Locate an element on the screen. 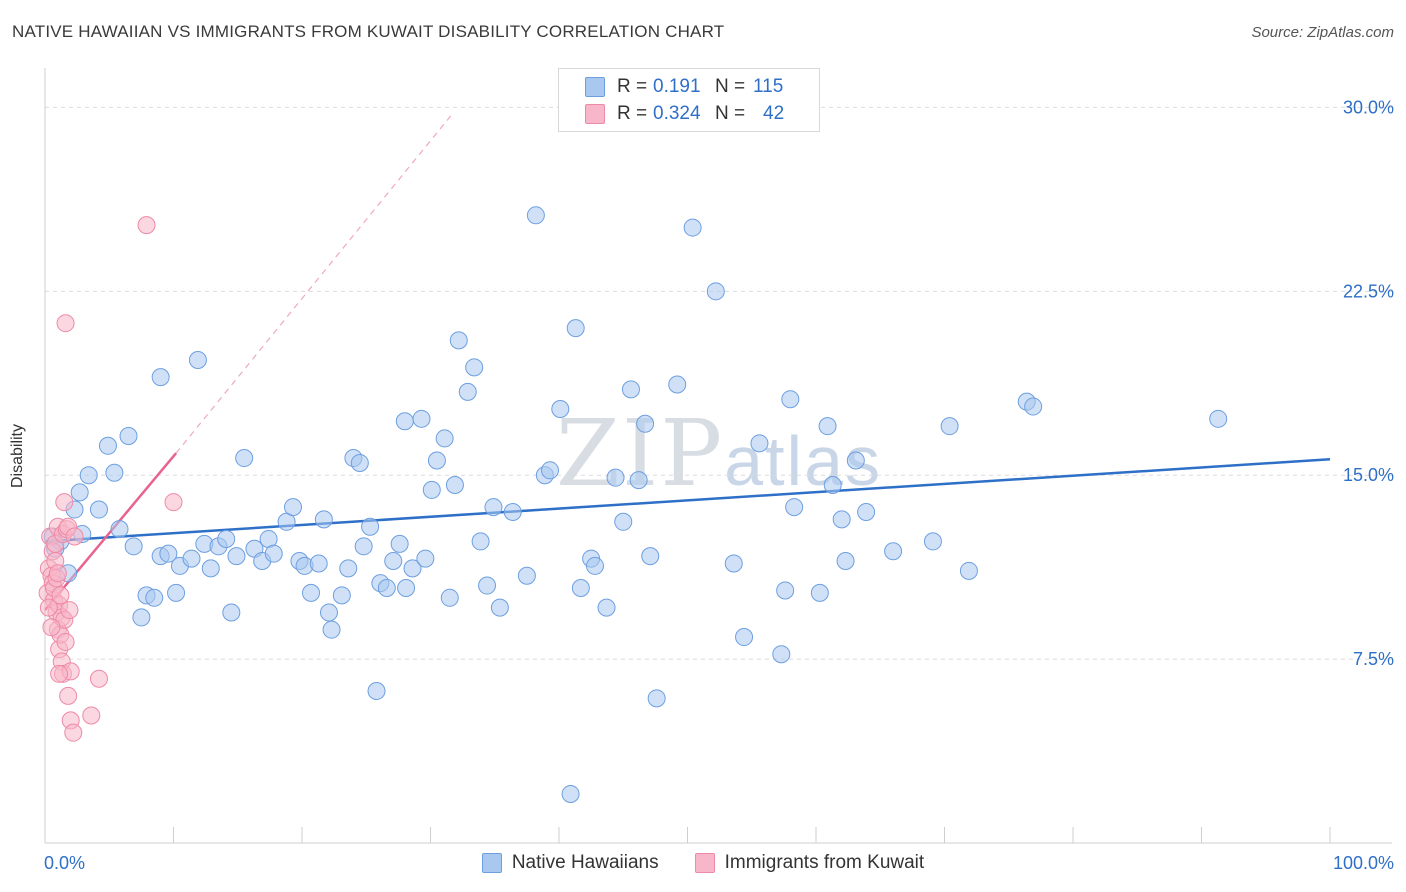  legend-n-value: 42 is located at coordinates (774, 113).